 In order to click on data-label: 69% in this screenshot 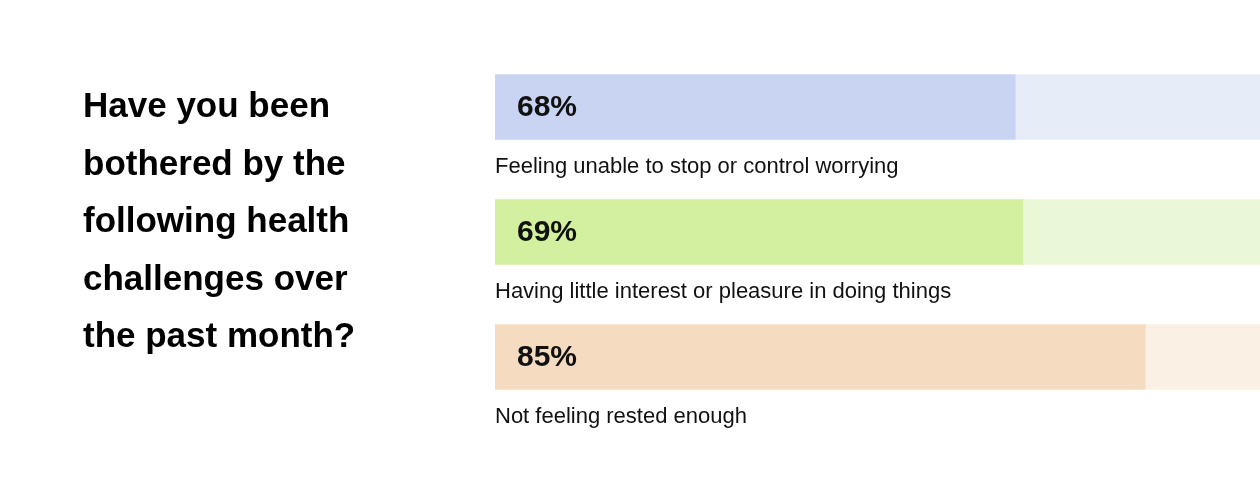, I will do `click(547, 231)`.